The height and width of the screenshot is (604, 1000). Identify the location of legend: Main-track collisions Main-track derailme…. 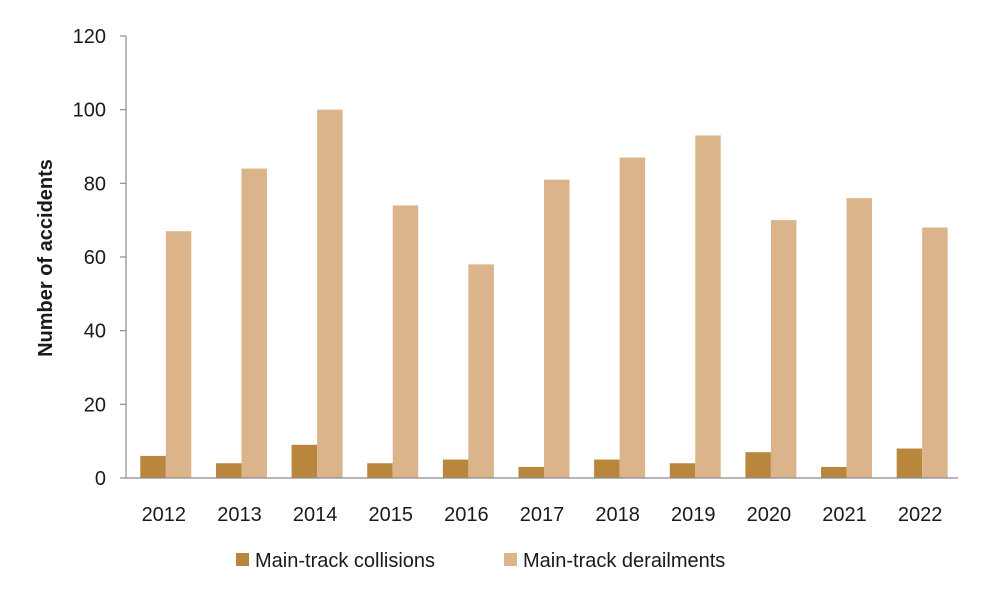
(480, 561).